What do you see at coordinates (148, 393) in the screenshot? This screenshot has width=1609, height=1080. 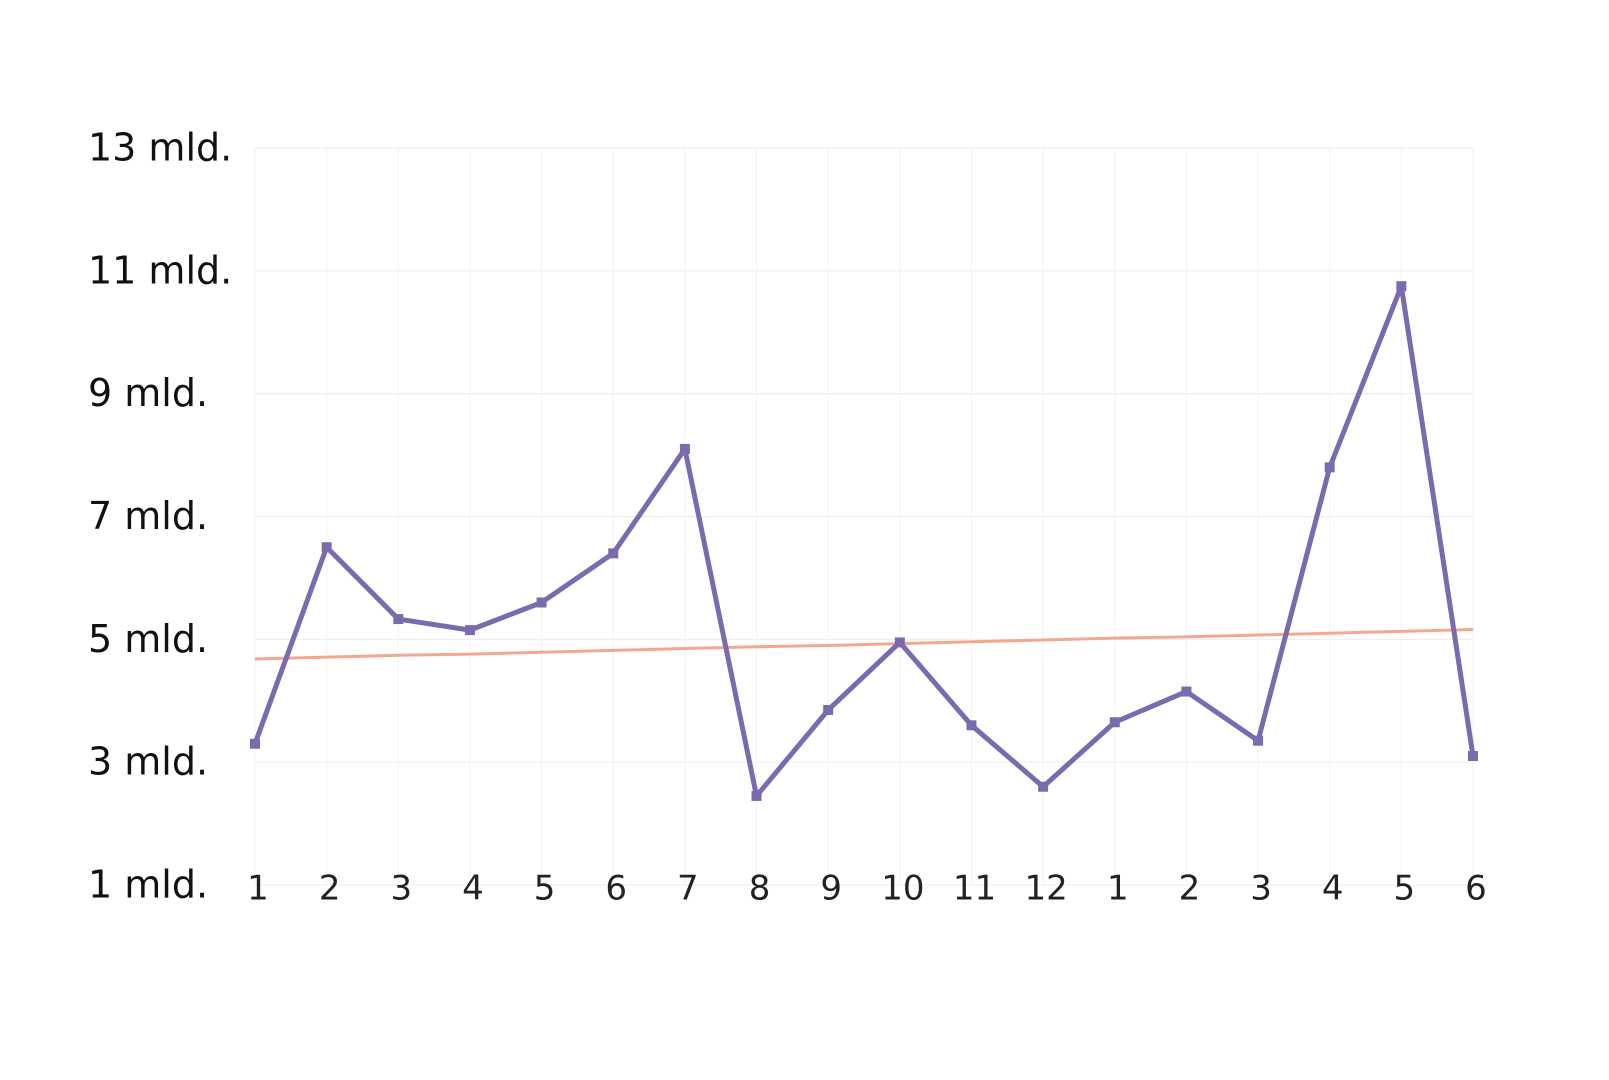 I see `y-tick-label: 9 mld.` at bounding box center [148, 393].